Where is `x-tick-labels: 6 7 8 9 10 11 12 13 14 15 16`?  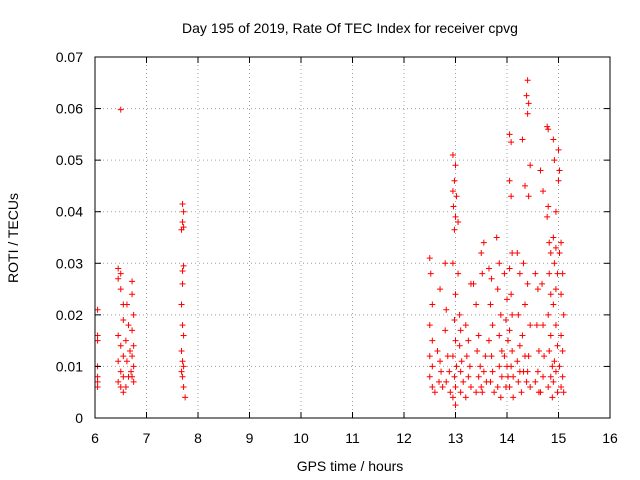
x-tick-labels: 6 7 8 9 10 11 12 13 14 15 16 is located at coordinates (354, 438).